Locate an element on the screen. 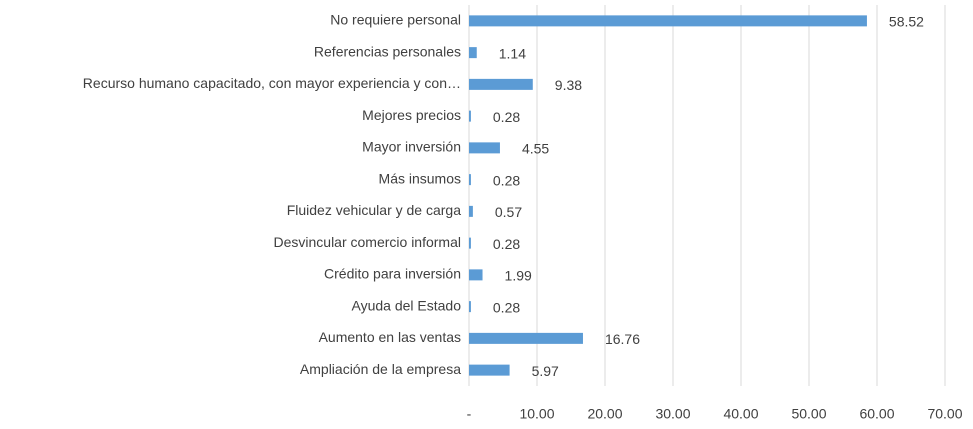 This screenshot has height=429, width=973. y-tick-label: No requiere personal is located at coordinates (395, 20).